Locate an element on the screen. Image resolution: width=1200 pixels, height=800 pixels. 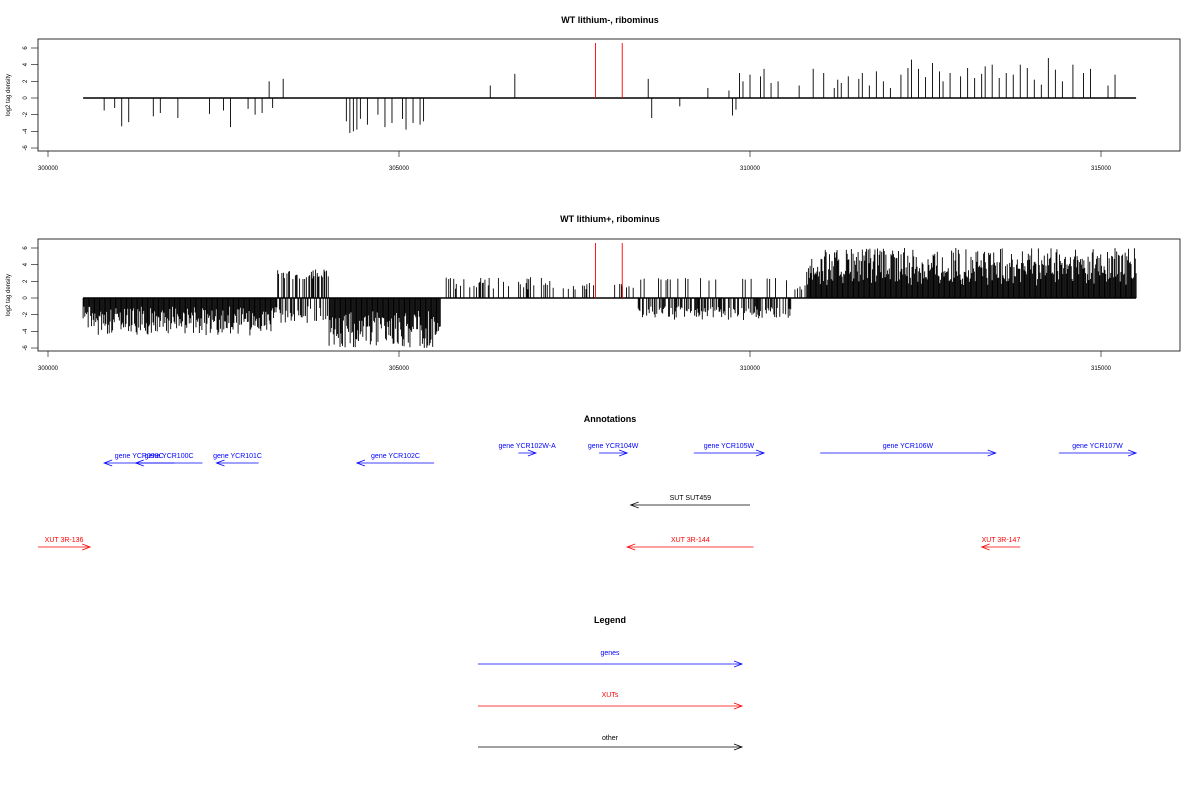
legend-label-genes: genes is located at coordinates (610, 653).